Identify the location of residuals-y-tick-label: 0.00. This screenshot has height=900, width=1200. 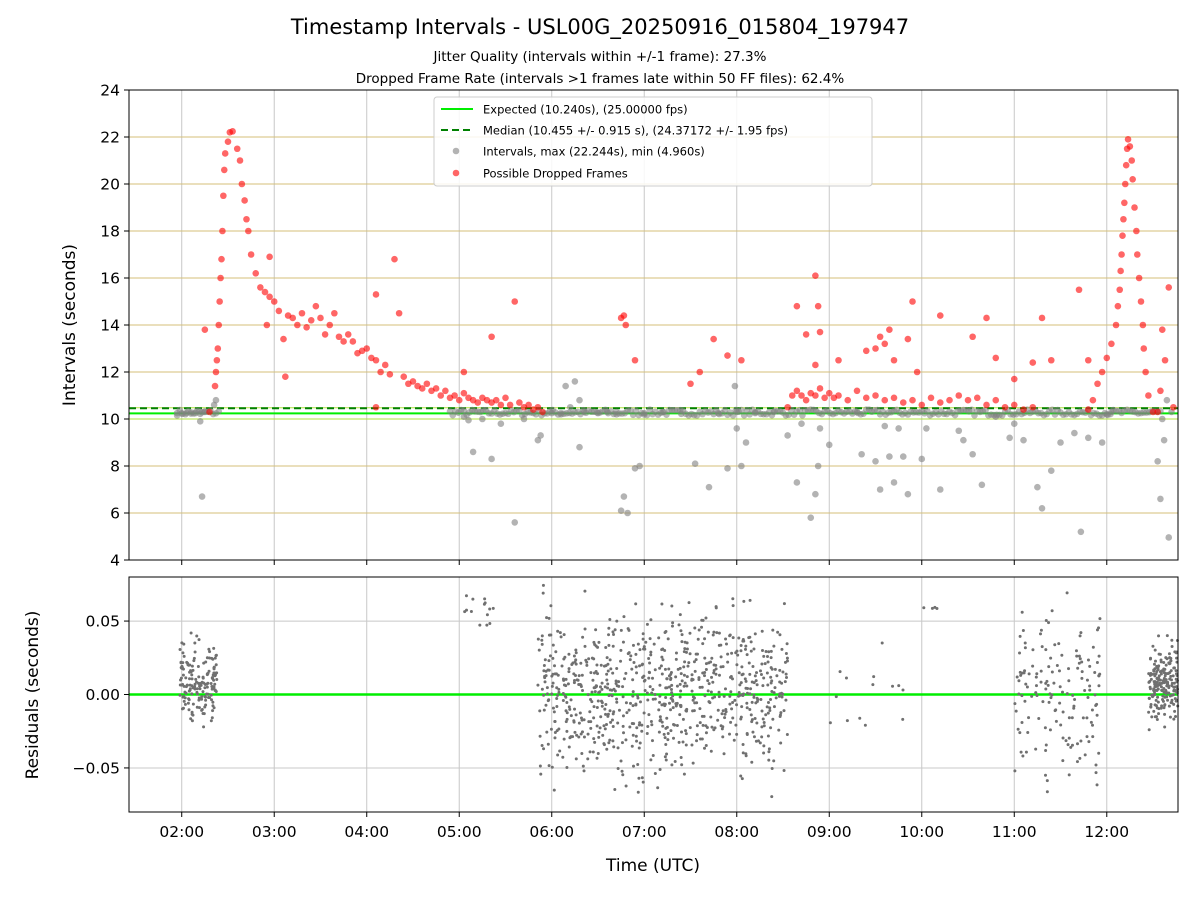
(102, 695).